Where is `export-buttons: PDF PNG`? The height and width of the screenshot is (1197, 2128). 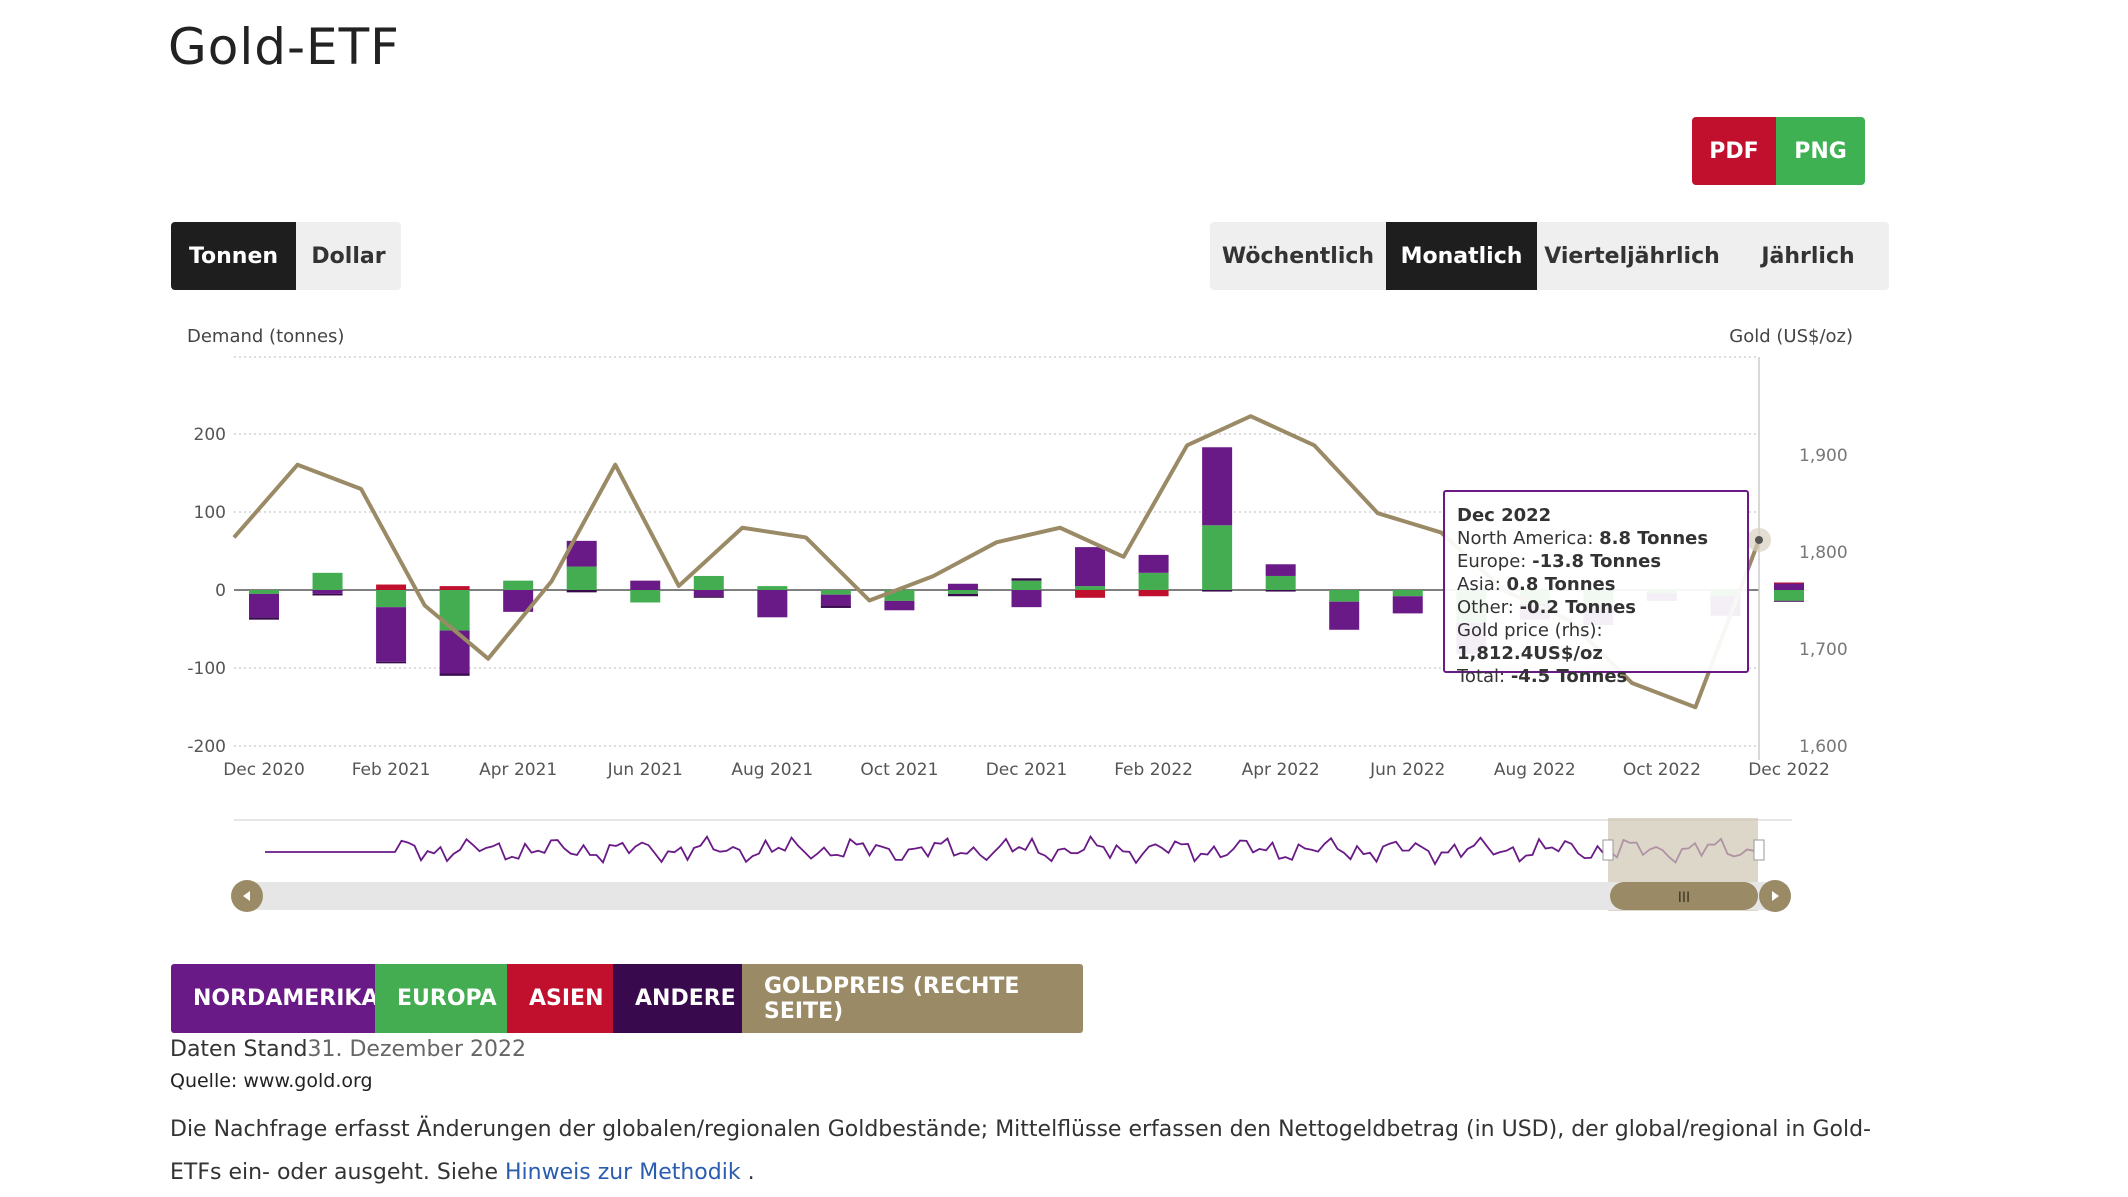
export-buttons: PDF PNG is located at coordinates (1778, 151).